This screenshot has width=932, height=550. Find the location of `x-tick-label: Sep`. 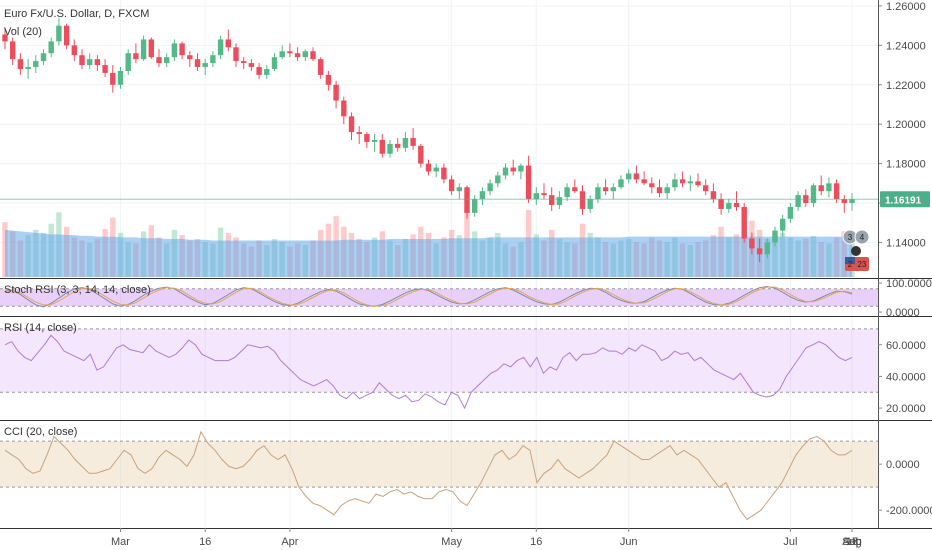

x-tick-label: Sep is located at coordinates (852, 542).